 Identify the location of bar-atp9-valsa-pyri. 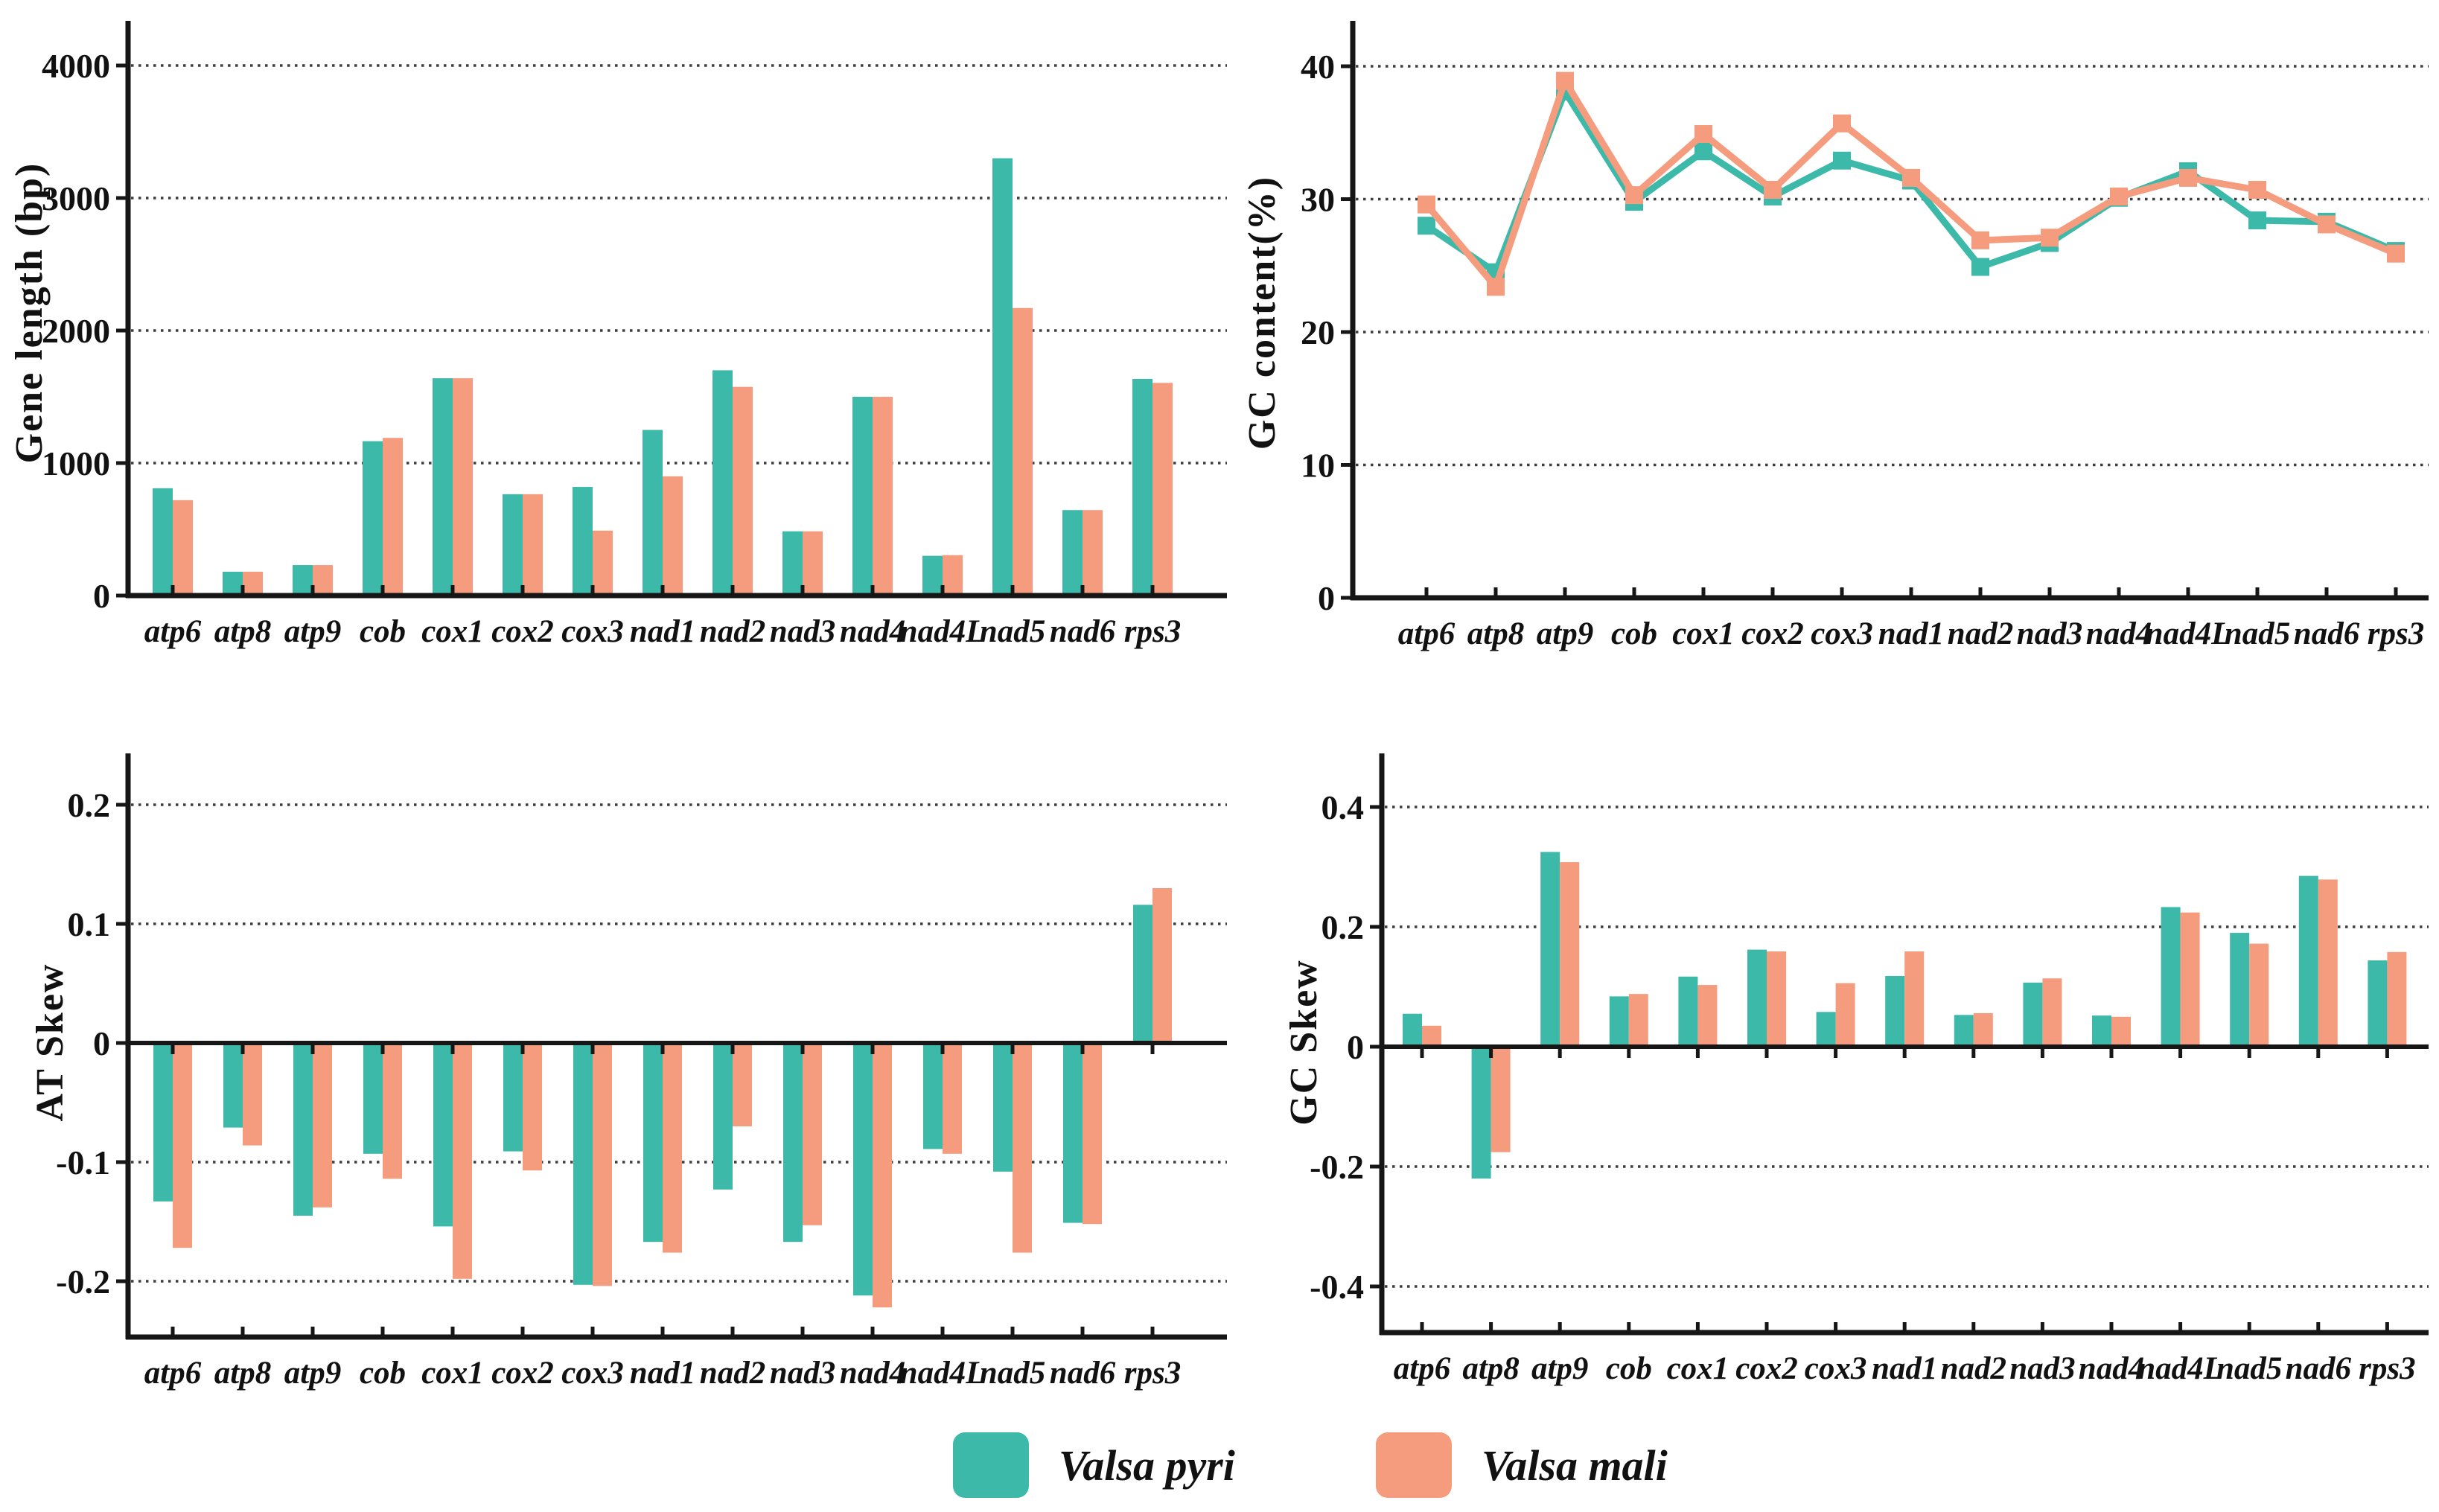
(303, 580).